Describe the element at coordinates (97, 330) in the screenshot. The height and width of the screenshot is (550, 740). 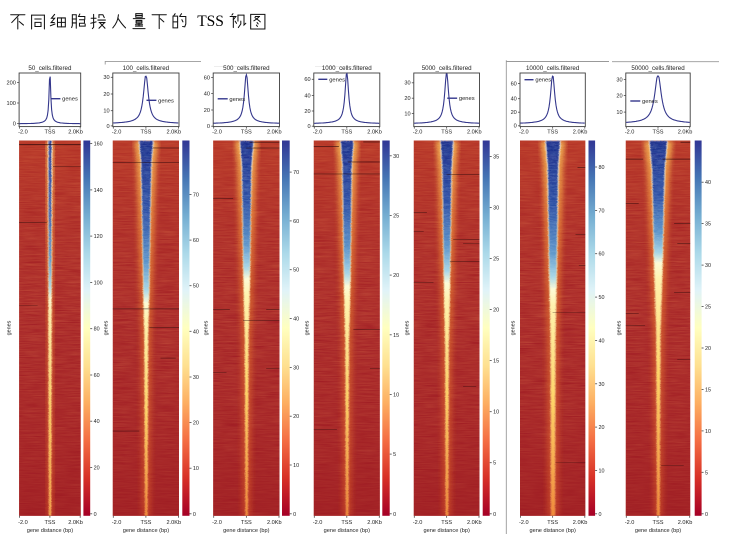
I see `svg-text: 80` at that location.